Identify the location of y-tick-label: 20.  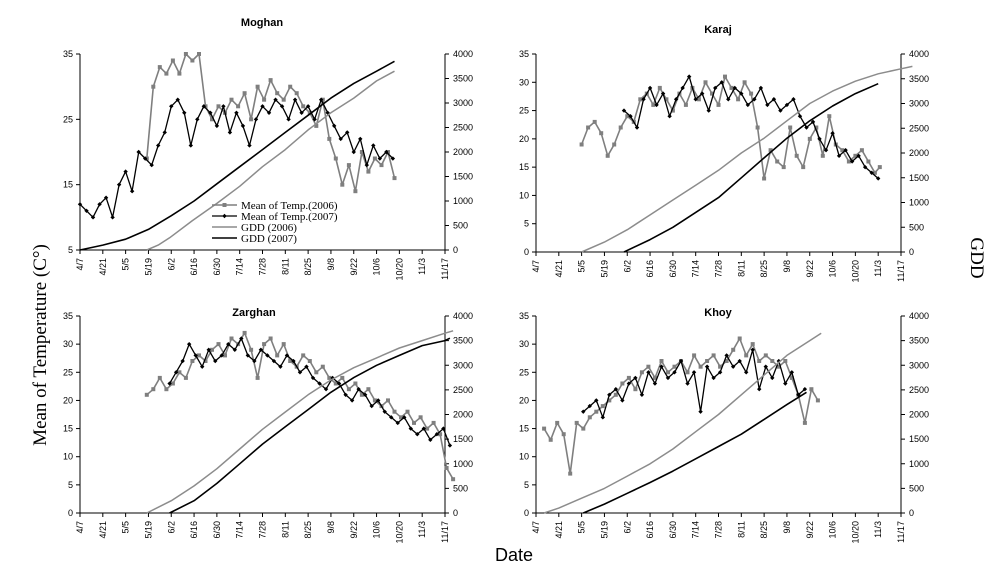
(524, 400).